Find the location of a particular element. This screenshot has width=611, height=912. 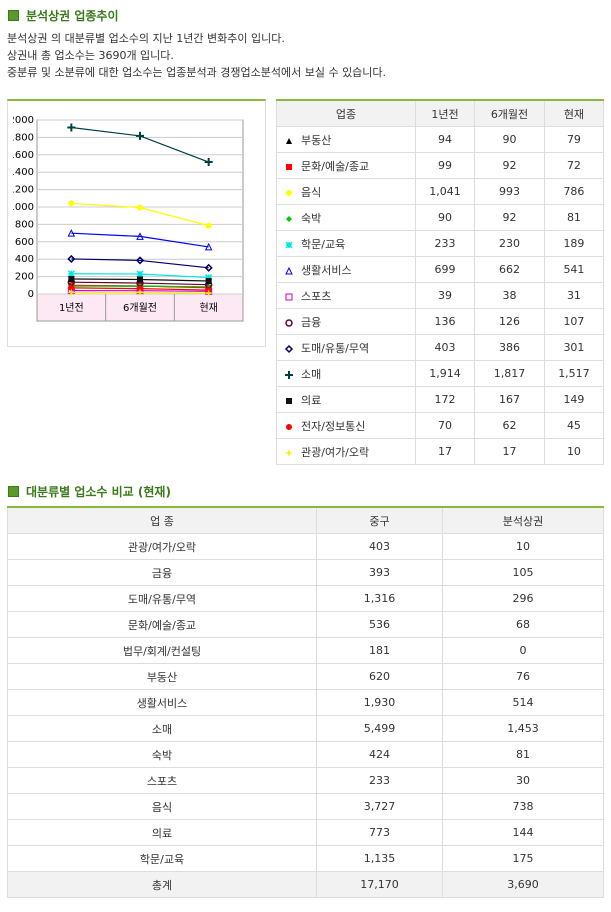

value-cell: 1,817 is located at coordinates (509, 373).